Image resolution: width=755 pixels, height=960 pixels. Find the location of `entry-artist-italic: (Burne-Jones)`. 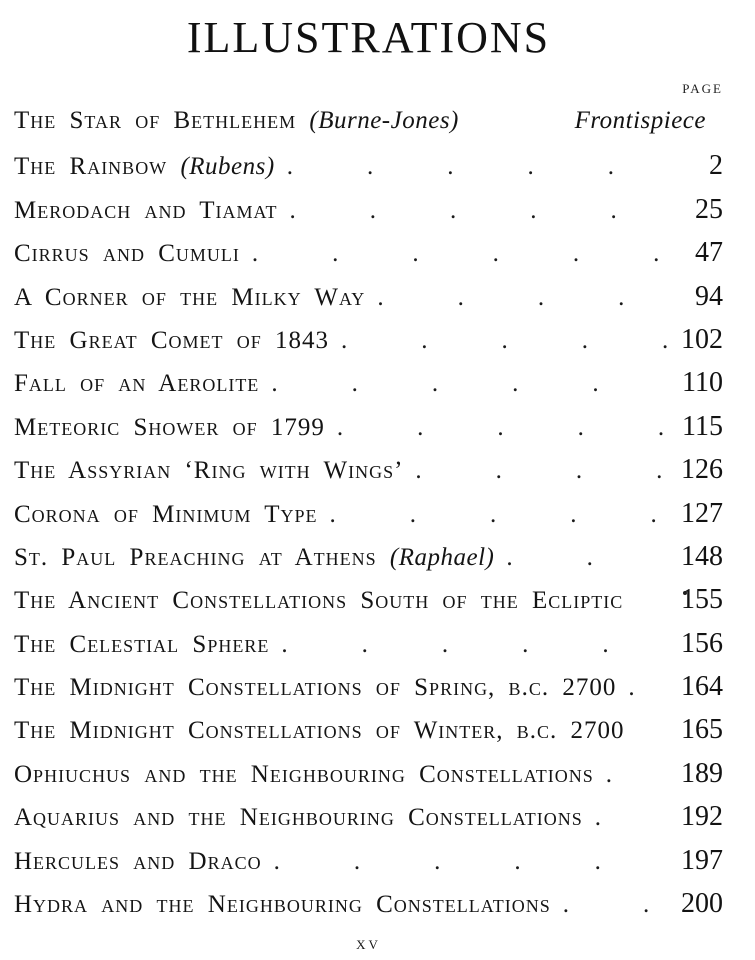

entry-artist-italic: (Burne-Jones) is located at coordinates (384, 120).